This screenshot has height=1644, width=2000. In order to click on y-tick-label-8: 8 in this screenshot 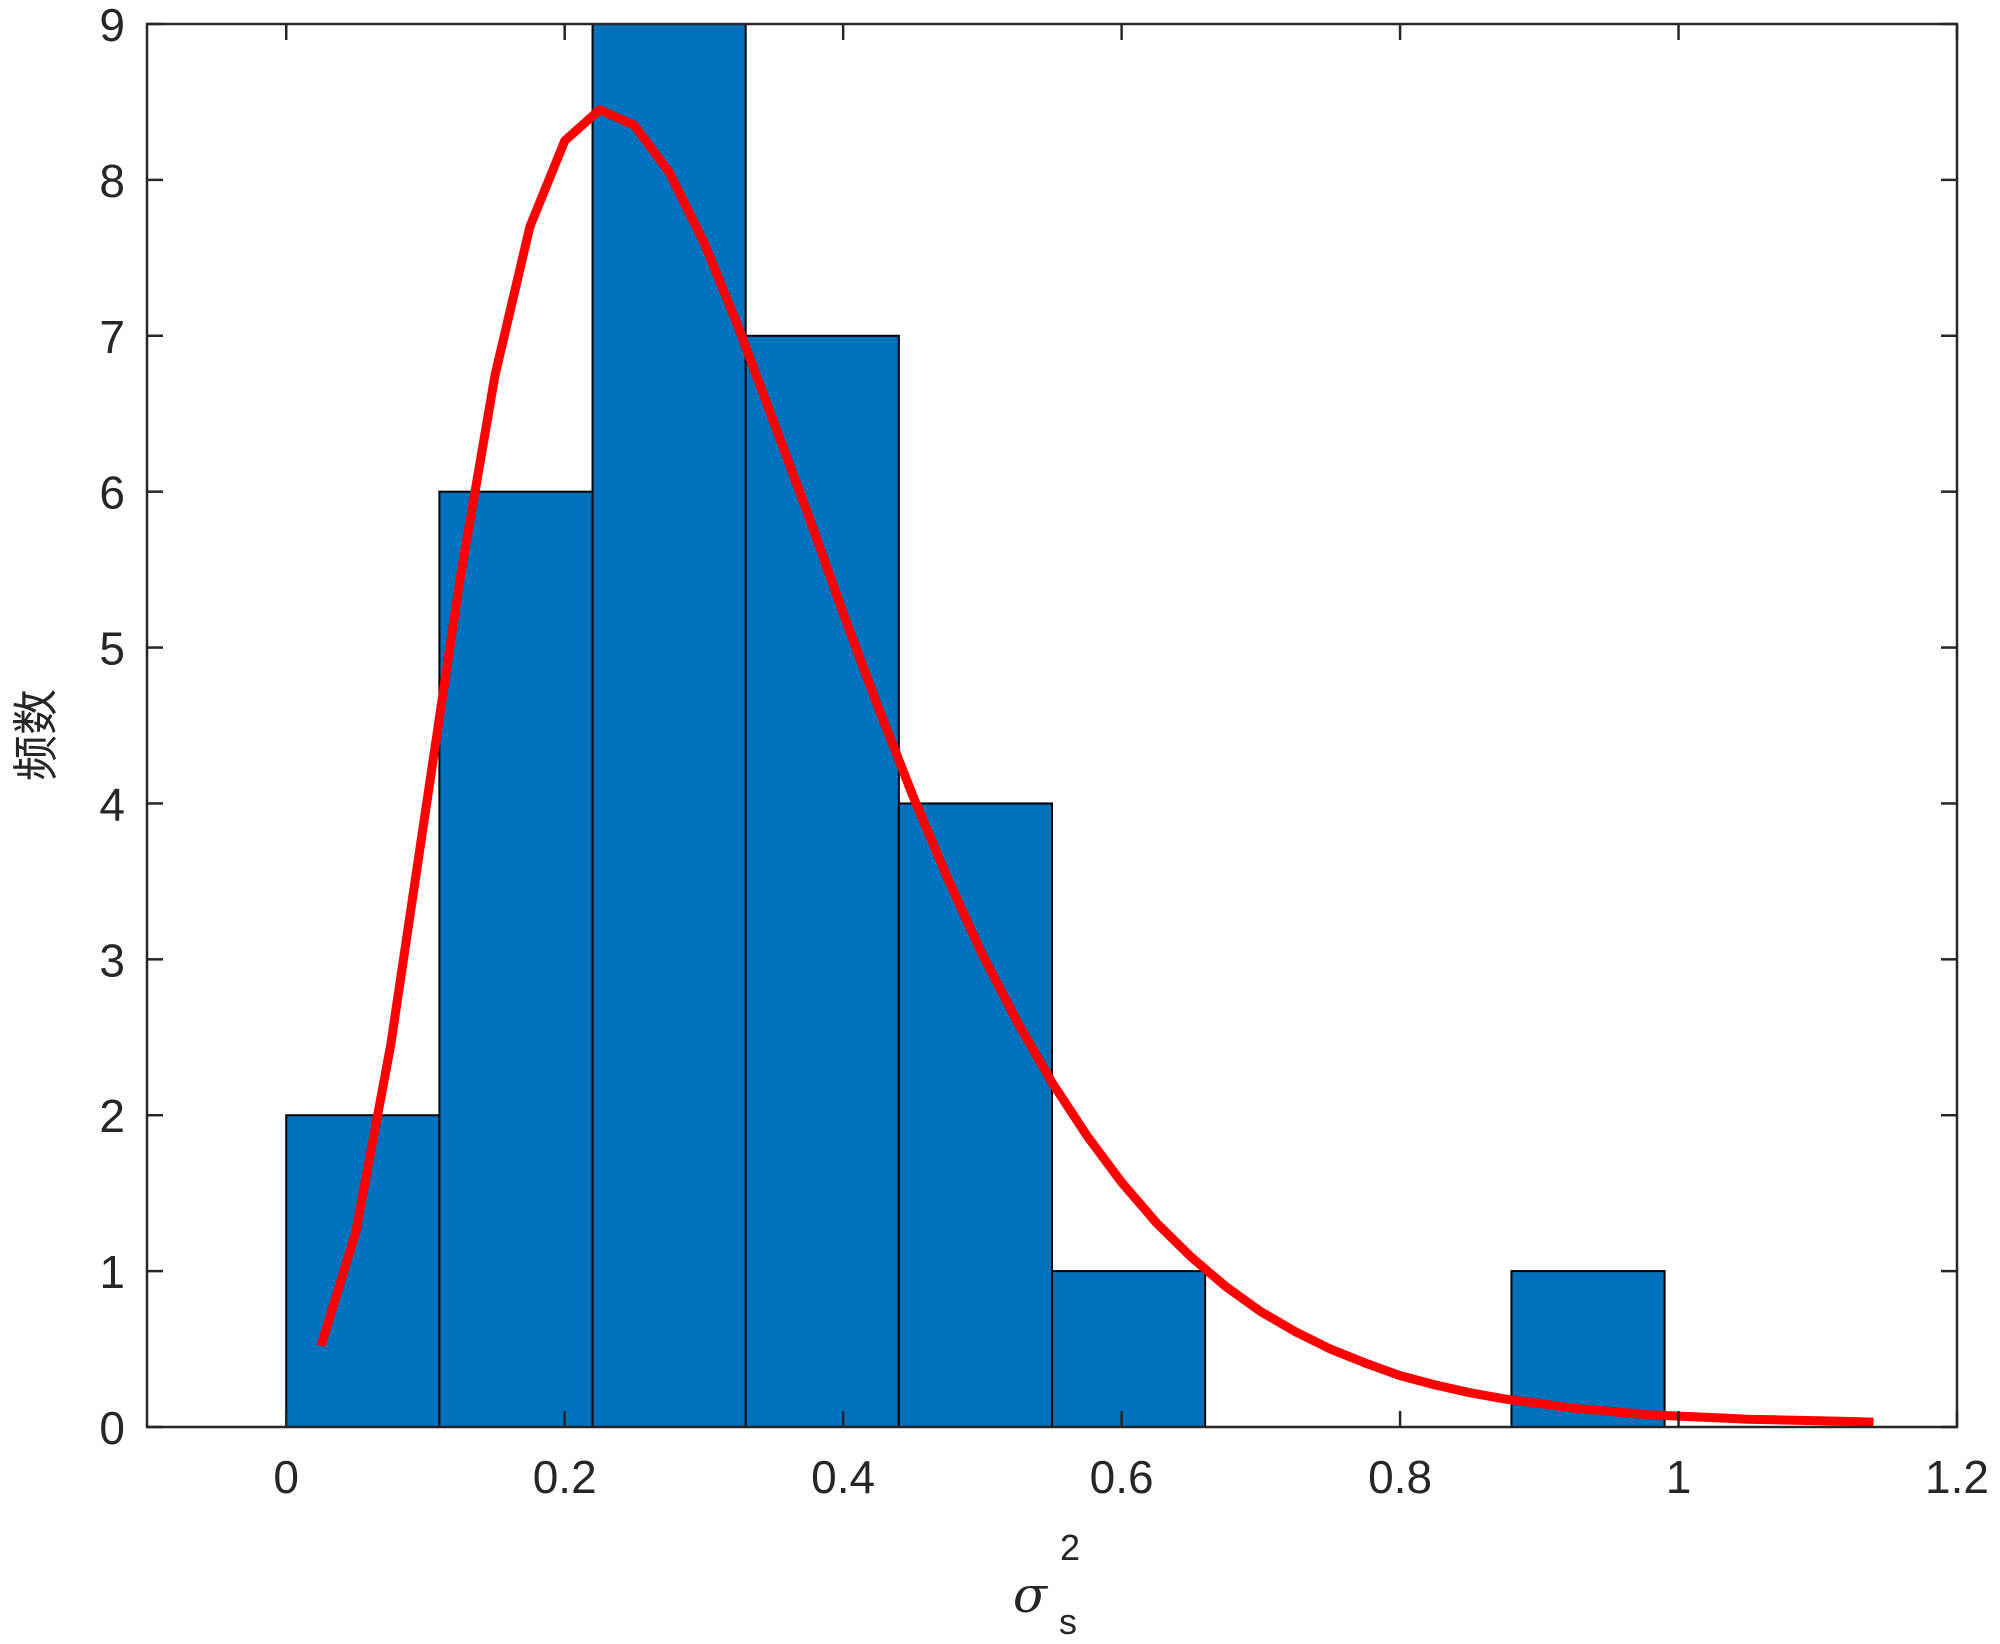, I will do `click(112, 181)`.